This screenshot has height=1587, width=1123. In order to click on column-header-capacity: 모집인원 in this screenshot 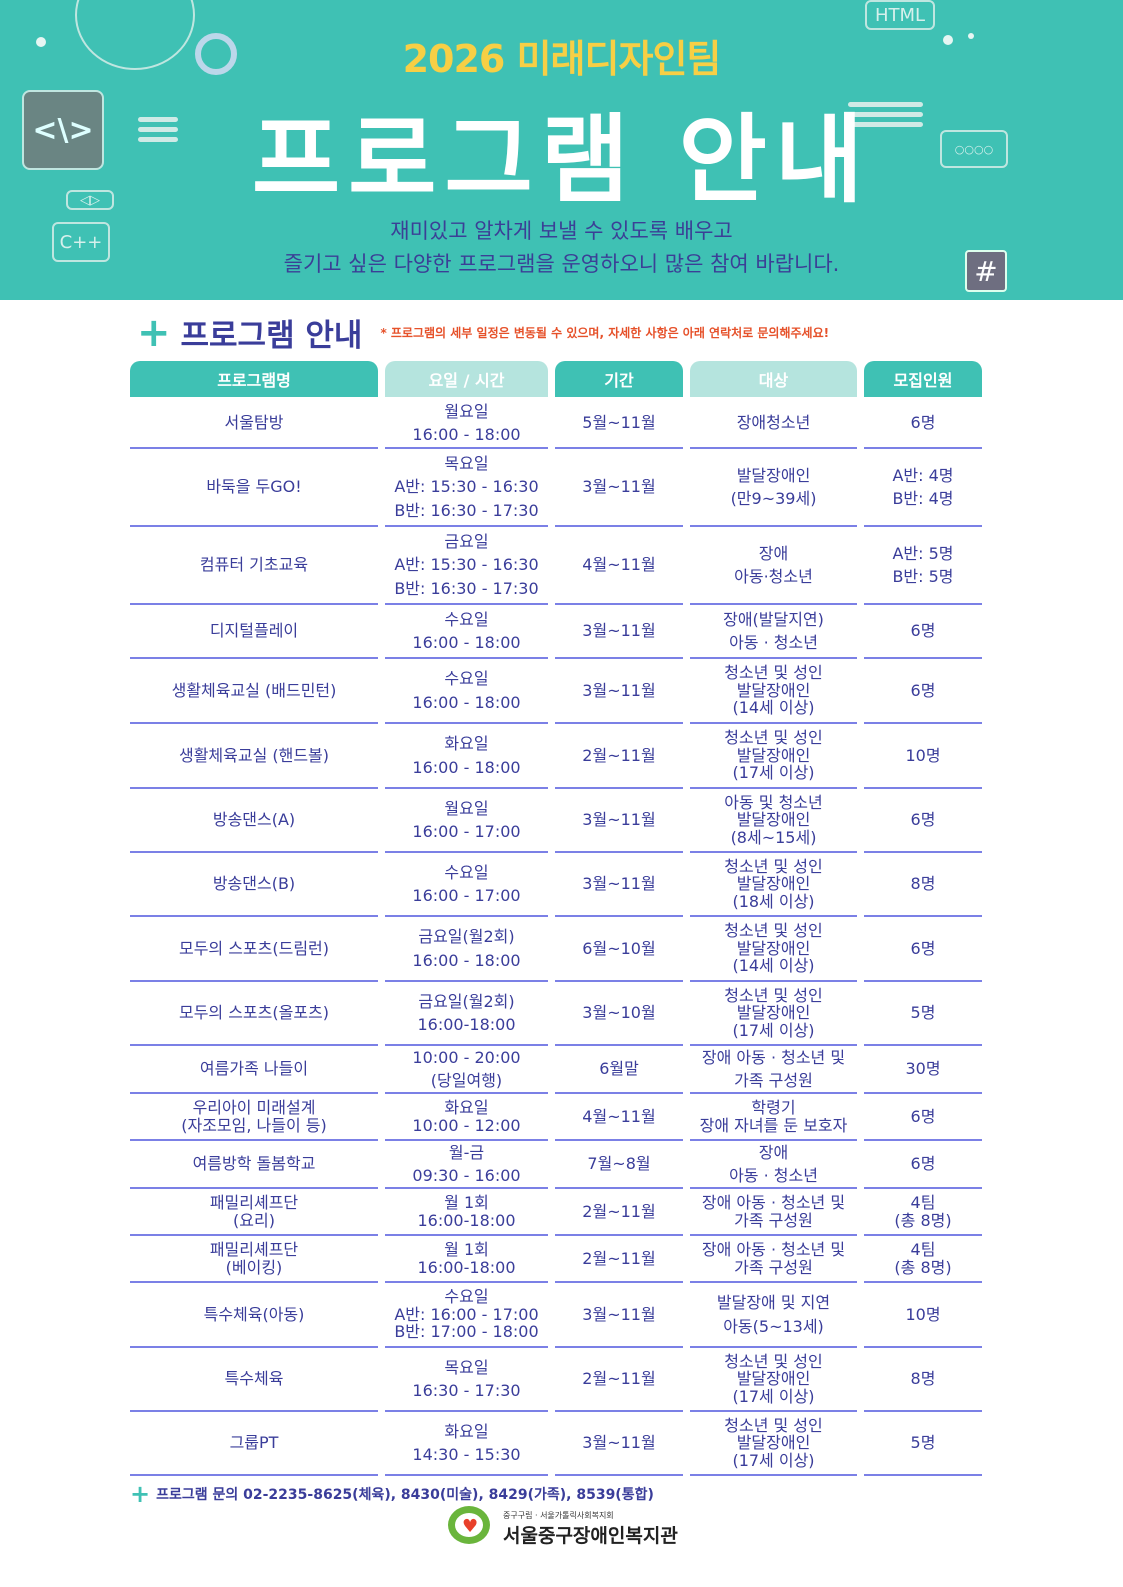, I will do `click(923, 379)`.